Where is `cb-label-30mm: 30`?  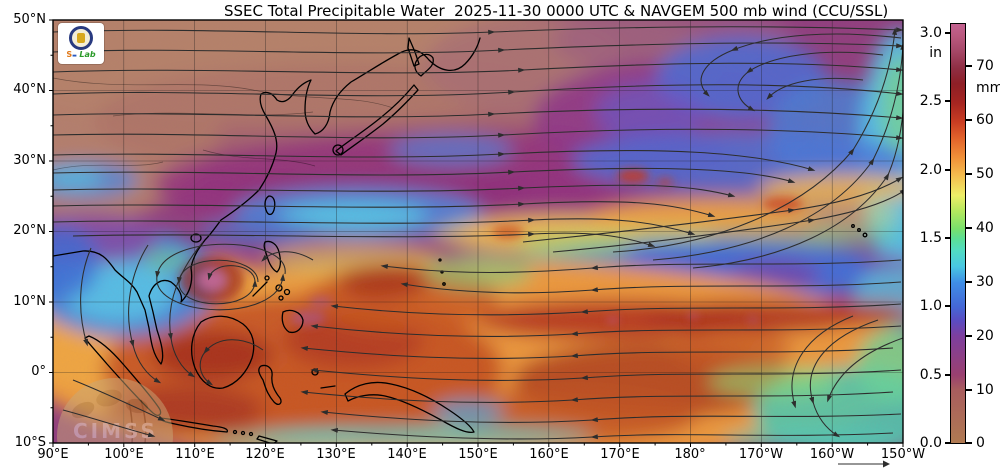 cb-label-30mm: 30 is located at coordinates (985, 282).